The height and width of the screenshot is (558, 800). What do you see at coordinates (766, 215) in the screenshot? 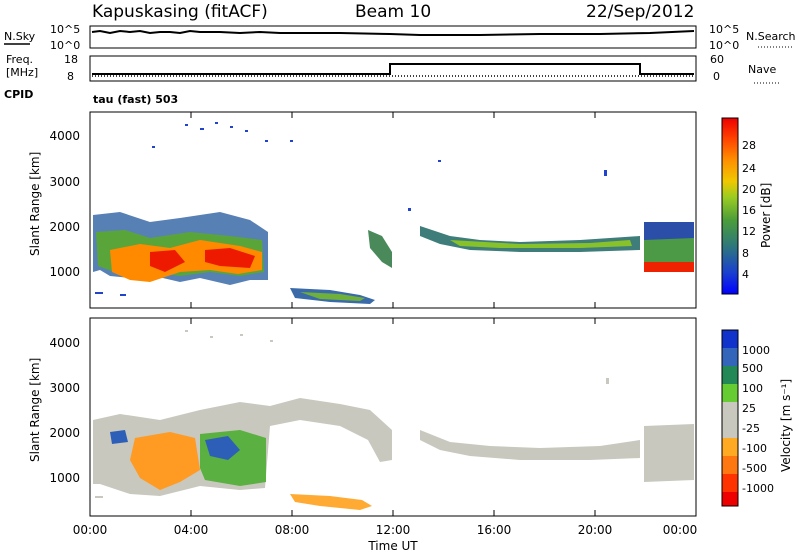
I see `power-cbar-label: Power [dB]` at bounding box center [766, 215].